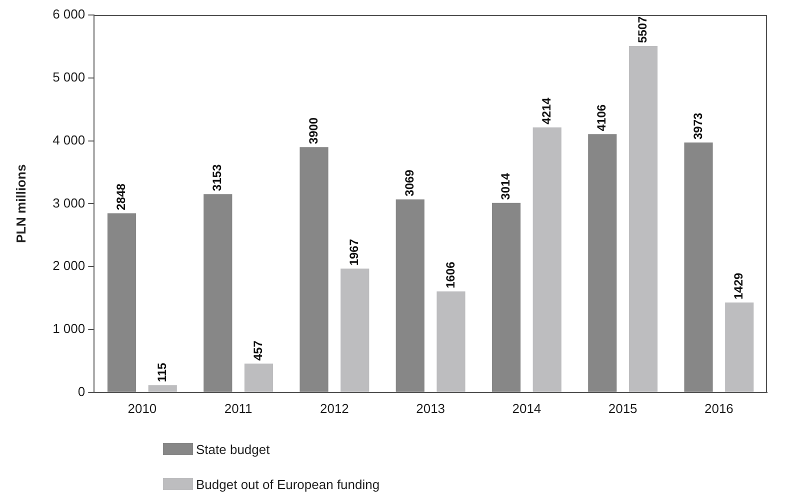 The width and height of the screenshot is (787, 504). I want to click on y-tick-label: 5 000, so click(69, 76).